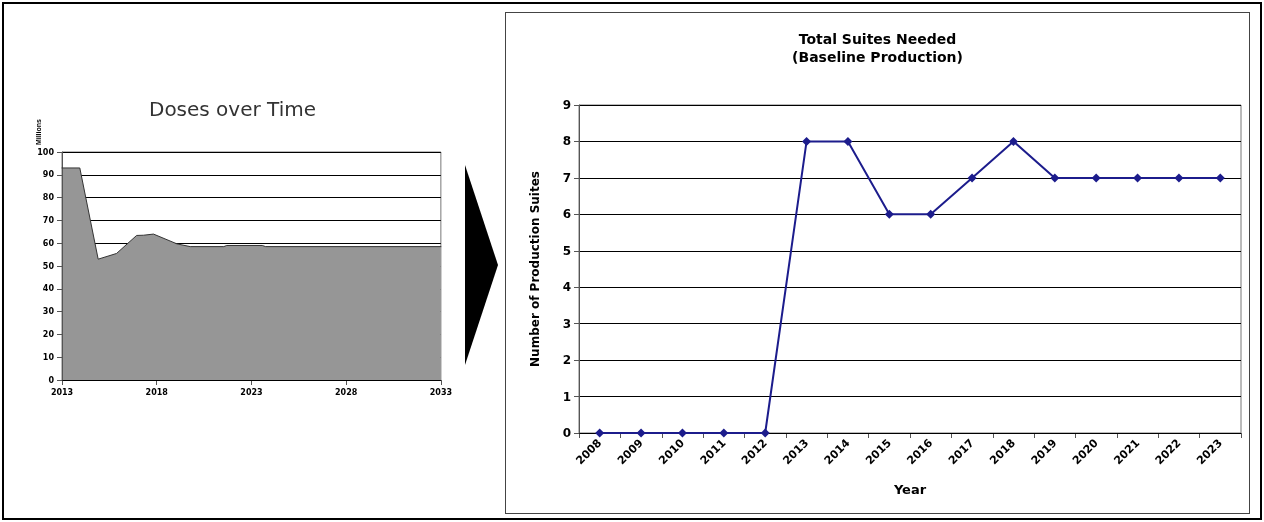 The width and height of the screenshot is (1264, 522). I want to click on x-tick-label: 2013, so click(62, 392).